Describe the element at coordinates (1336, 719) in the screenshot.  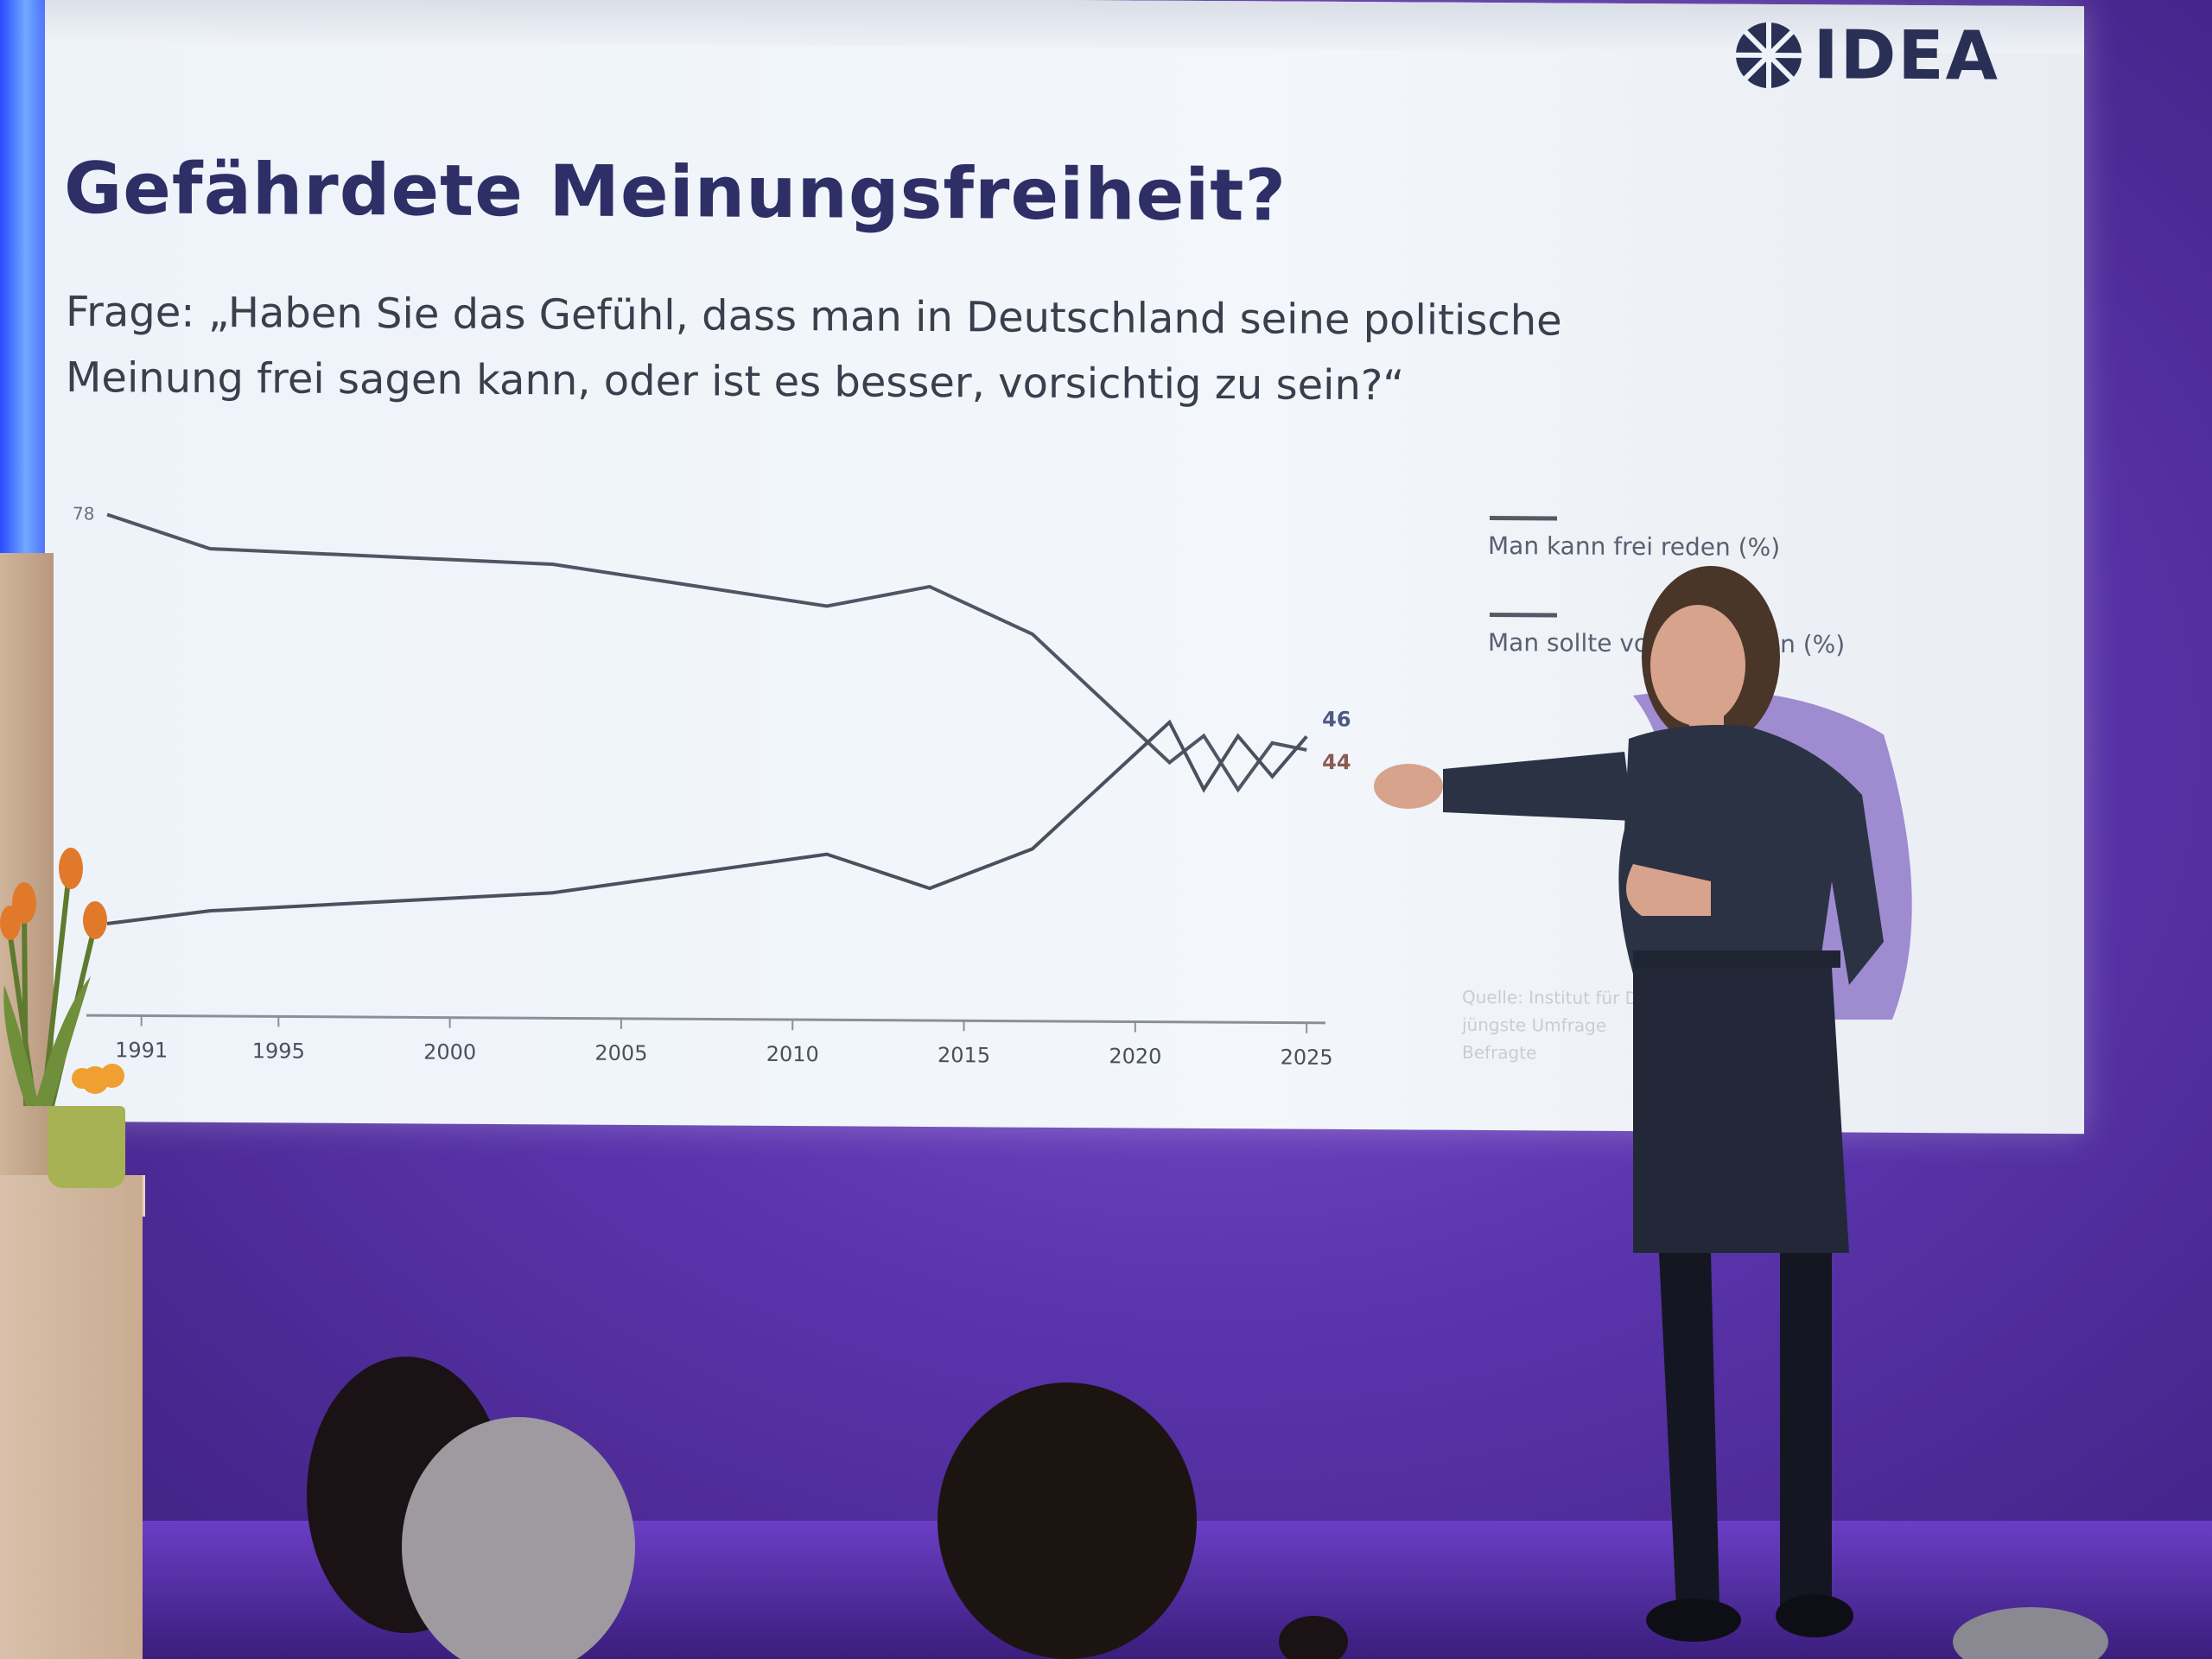
I see `series-end-label: 46` at that location.